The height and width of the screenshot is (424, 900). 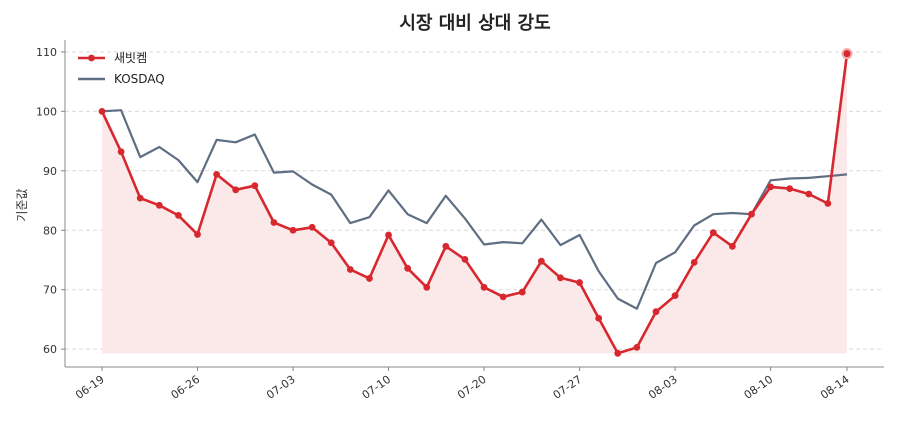 I want to click on x-tick-label: 08-10, so click(x=759, y=387).